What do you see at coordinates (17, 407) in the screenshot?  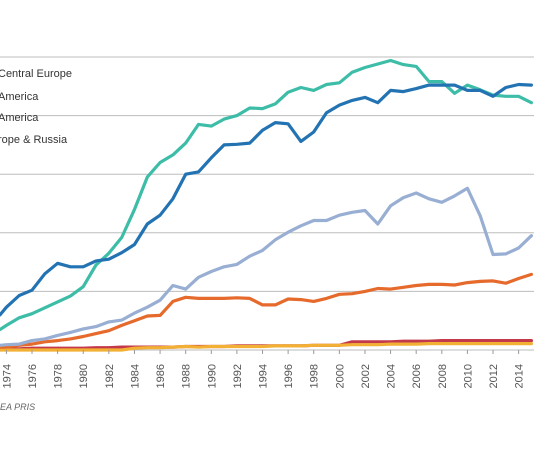 I see `source-note: EA PRIS` at bounding box center [17, 407].